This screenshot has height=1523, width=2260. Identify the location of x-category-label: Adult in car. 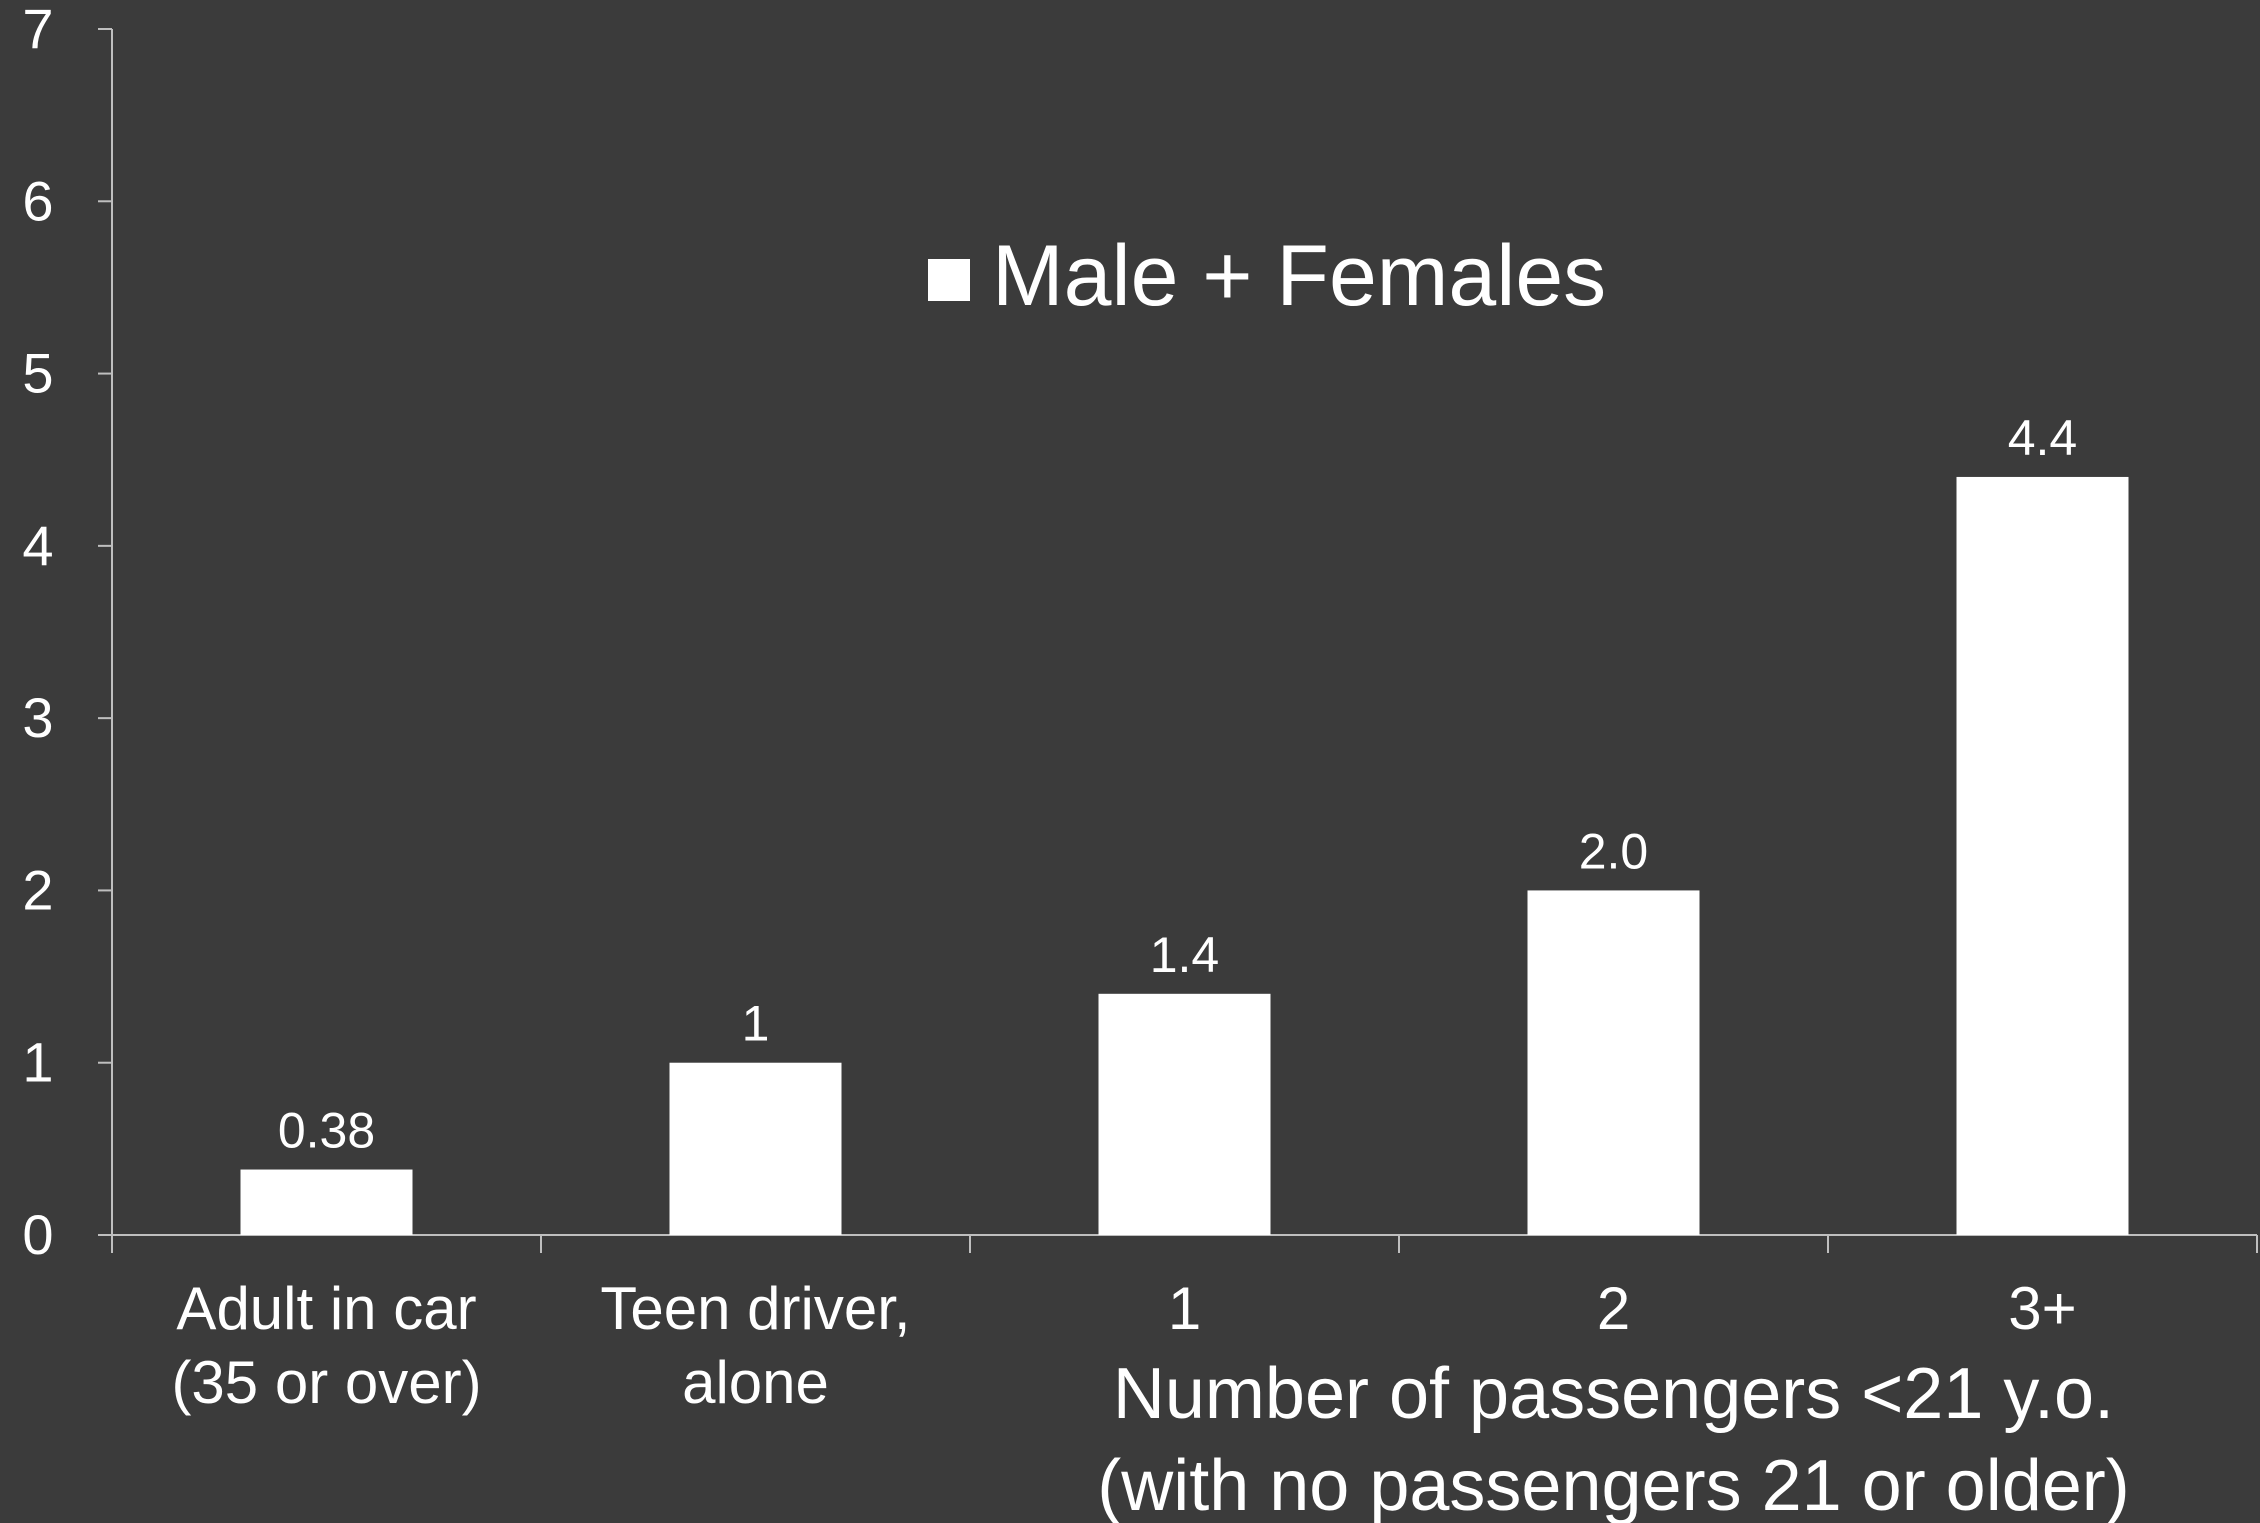
(326, 1308).